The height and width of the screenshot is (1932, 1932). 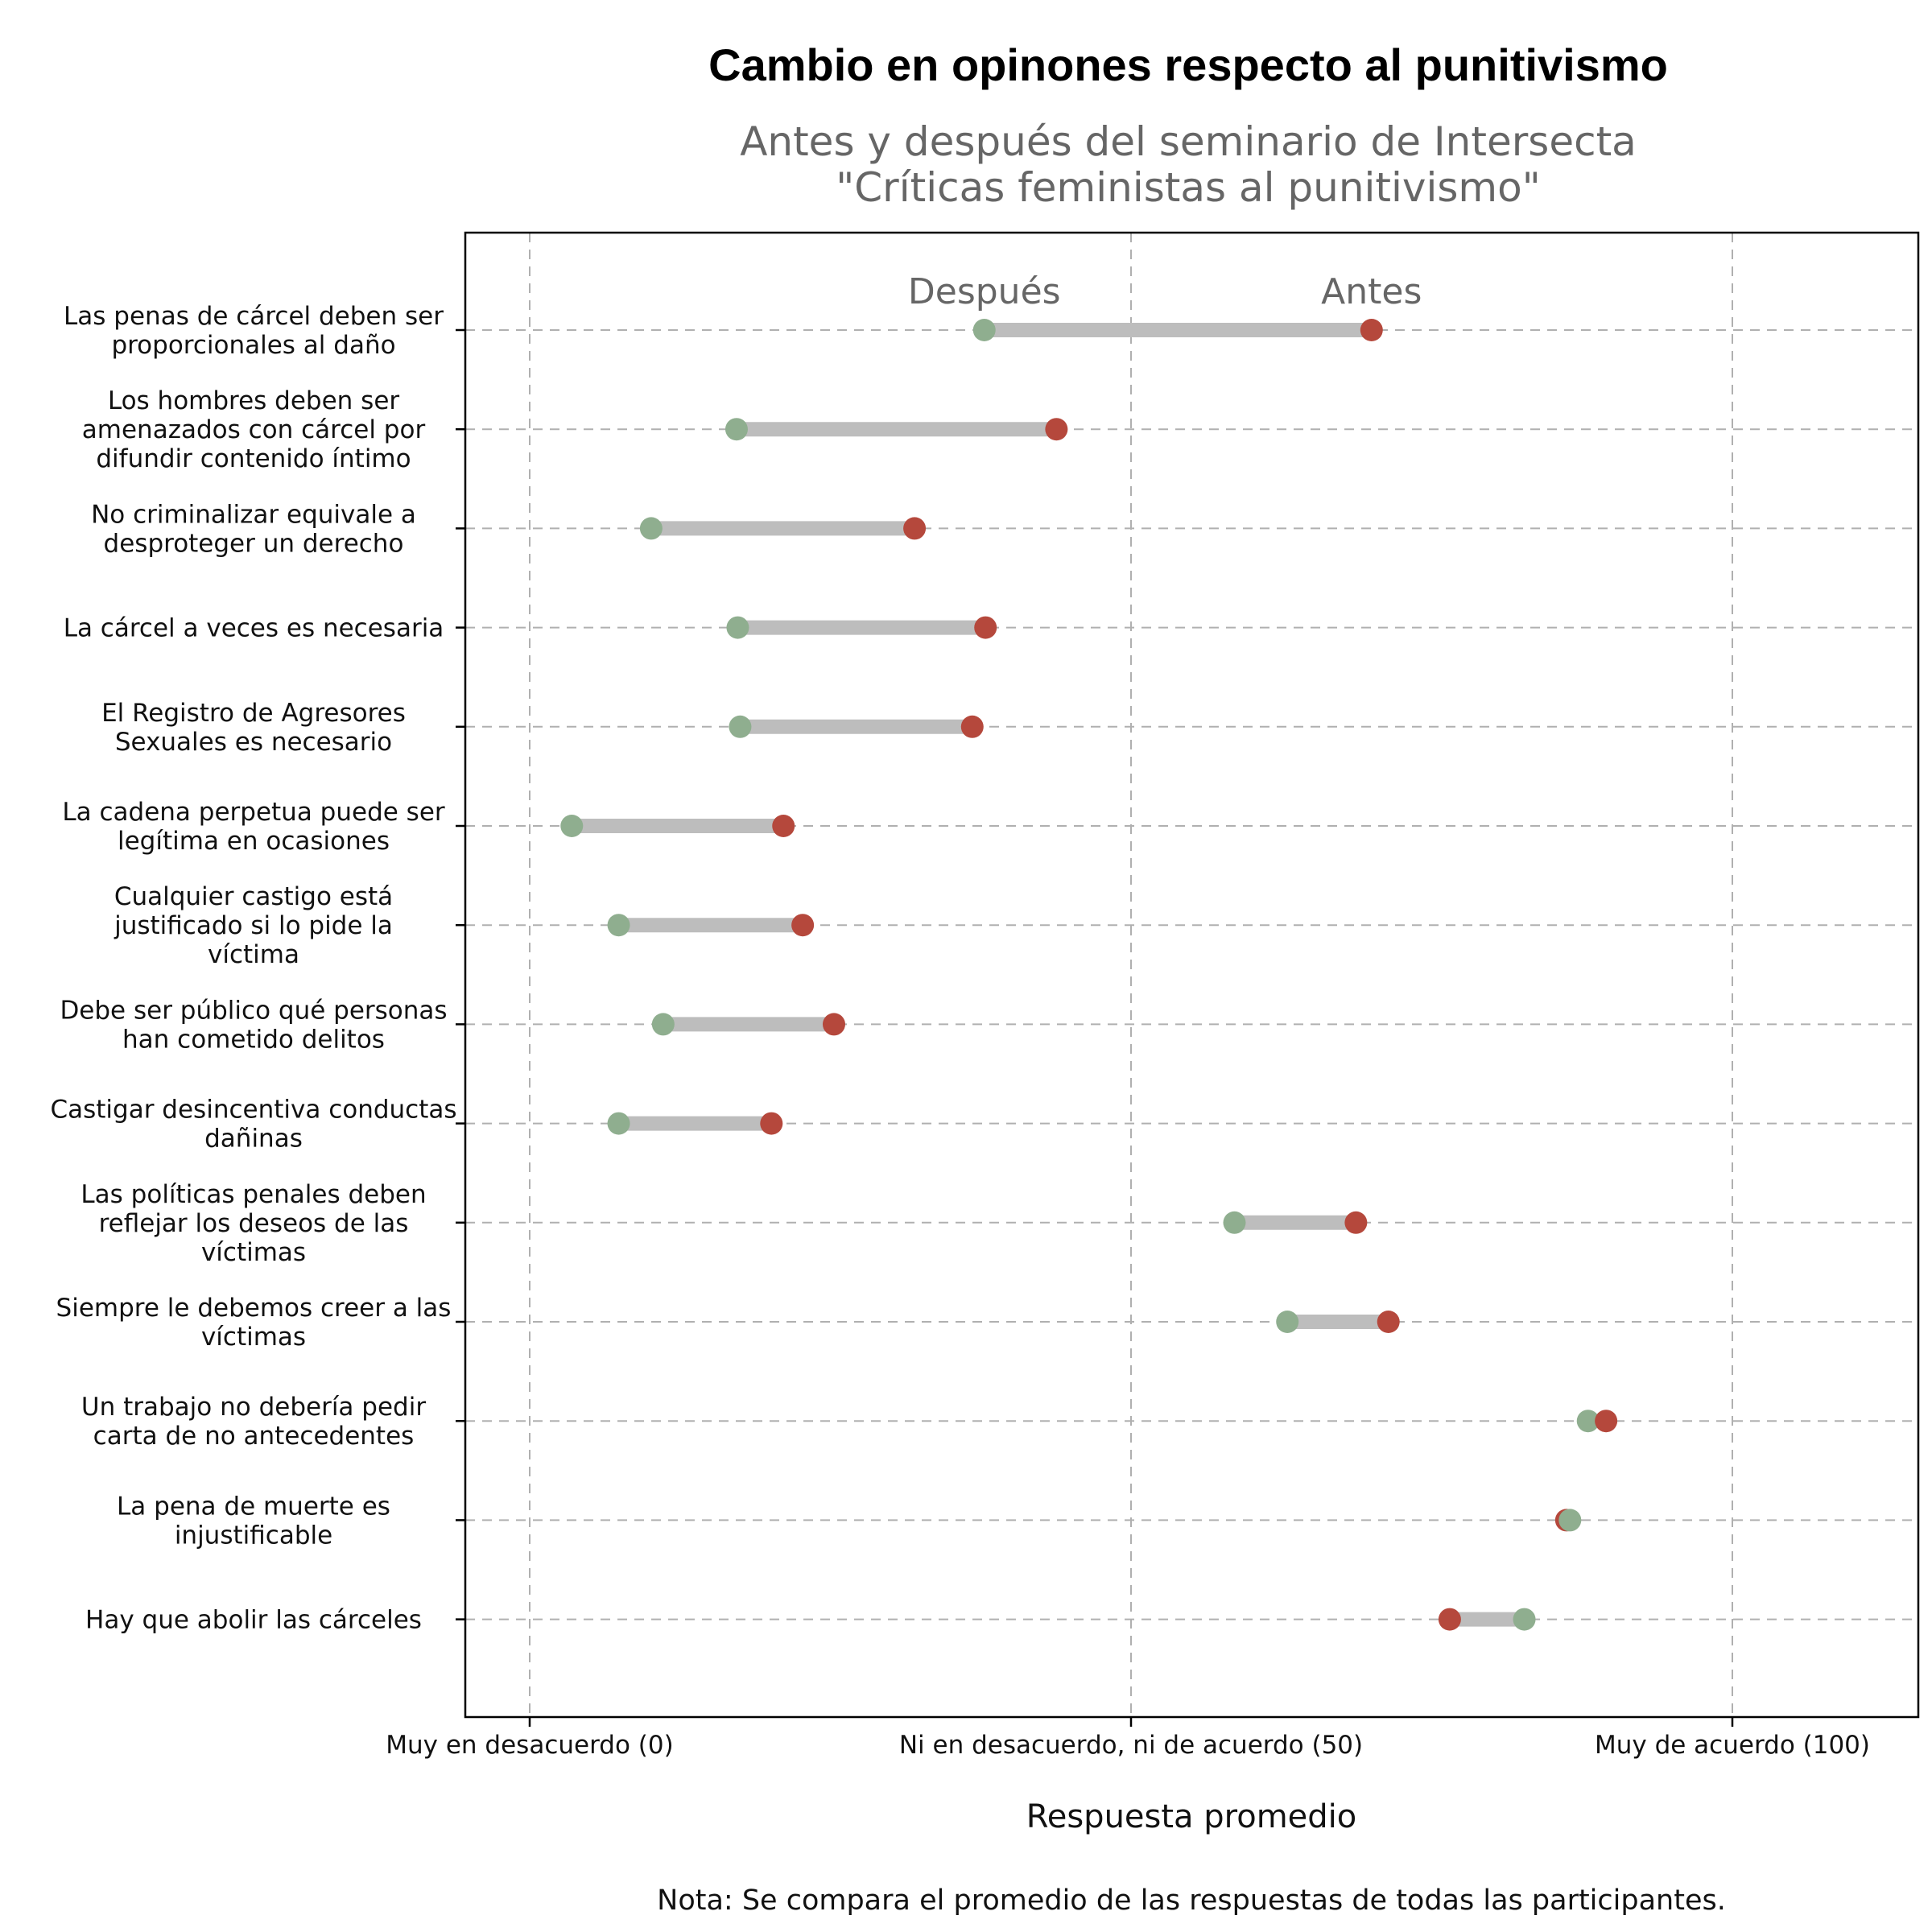 What do you see at coordinates (984, 291) in the screenshot?
I see `annotation-despues: Después` at bounding box center [984, 291].